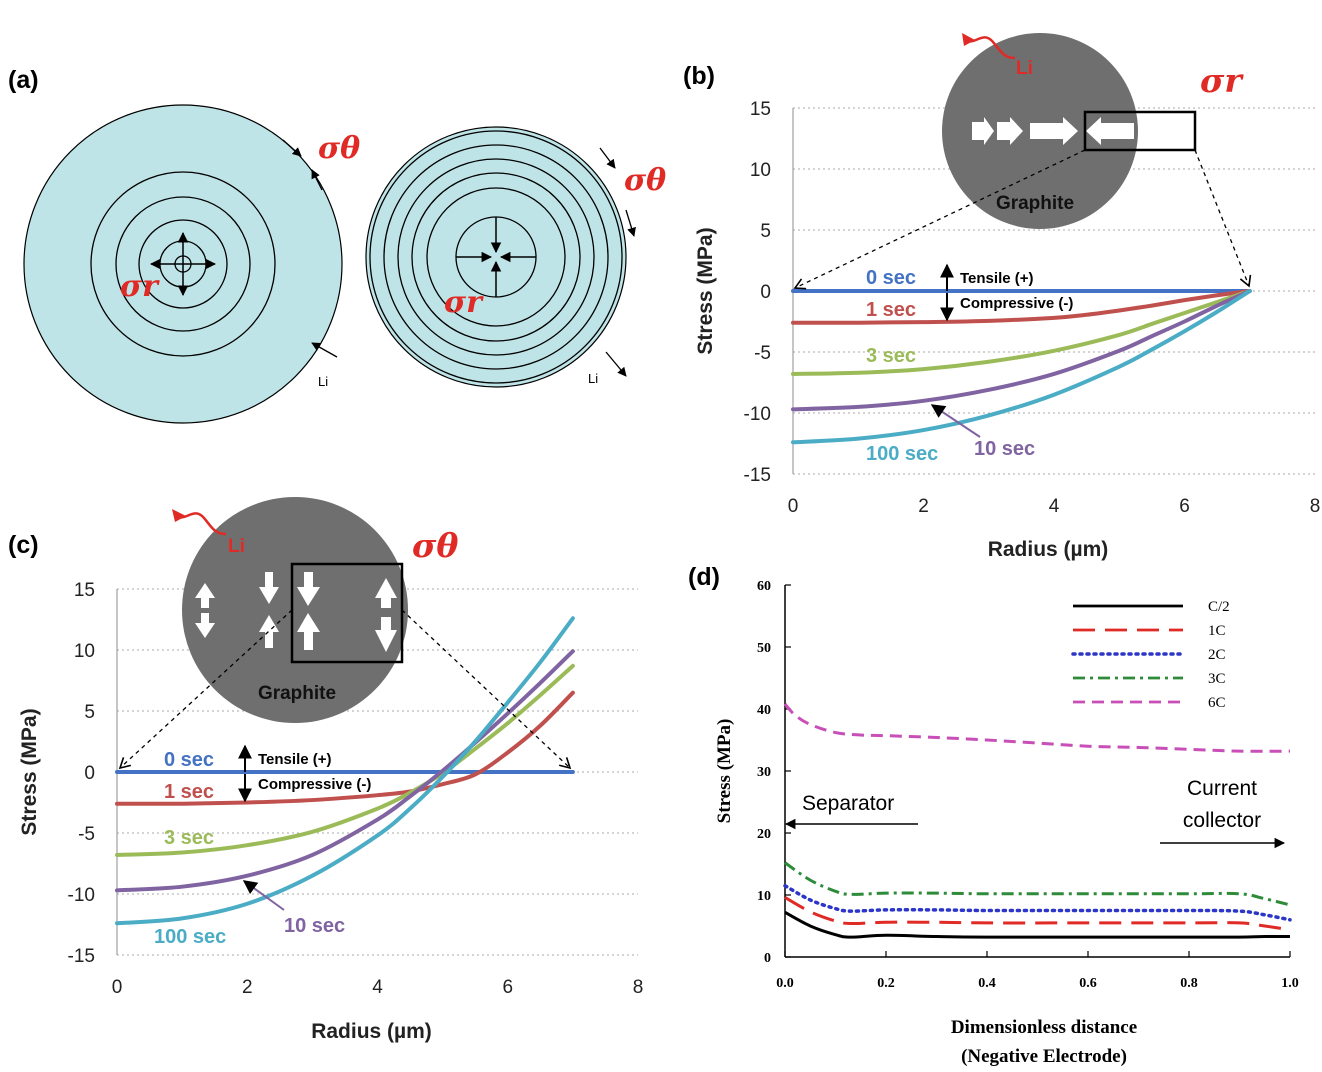  I want to click on sigma-theta-c: σθ, so click(435, 545).